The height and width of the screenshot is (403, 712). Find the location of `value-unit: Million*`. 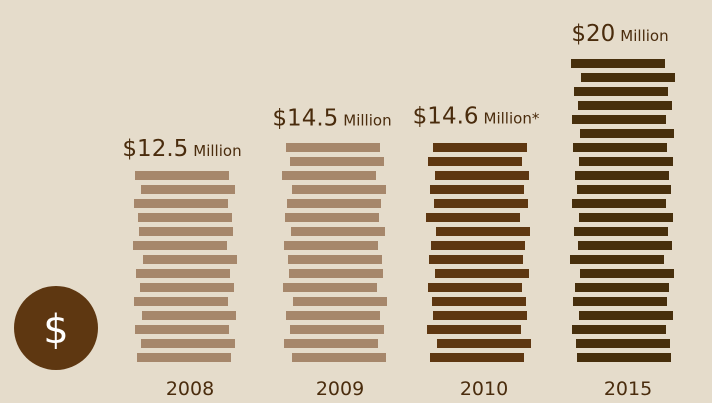

value-unit: Million* is located at coordinates (512, 119).